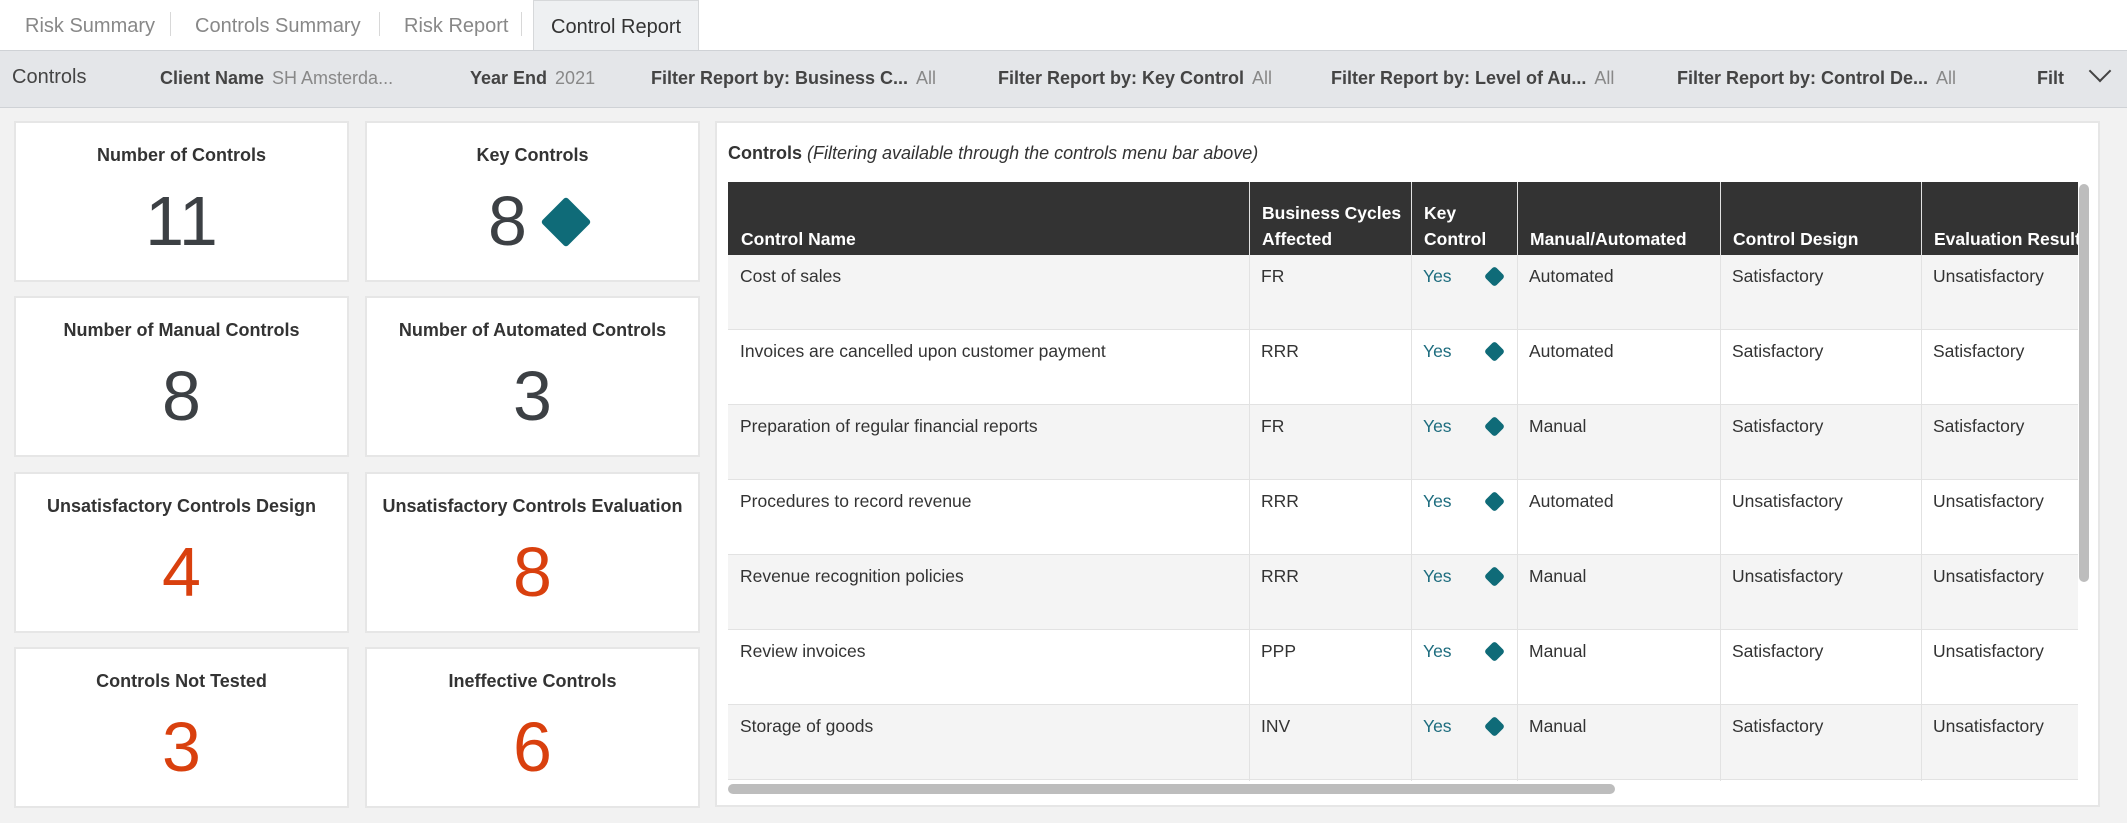 This screenshot has width=2127, height=823. Describe the element at coordinates (1608, 239) in the screenshot. I see `column-header: Manual/Automated` at that location.